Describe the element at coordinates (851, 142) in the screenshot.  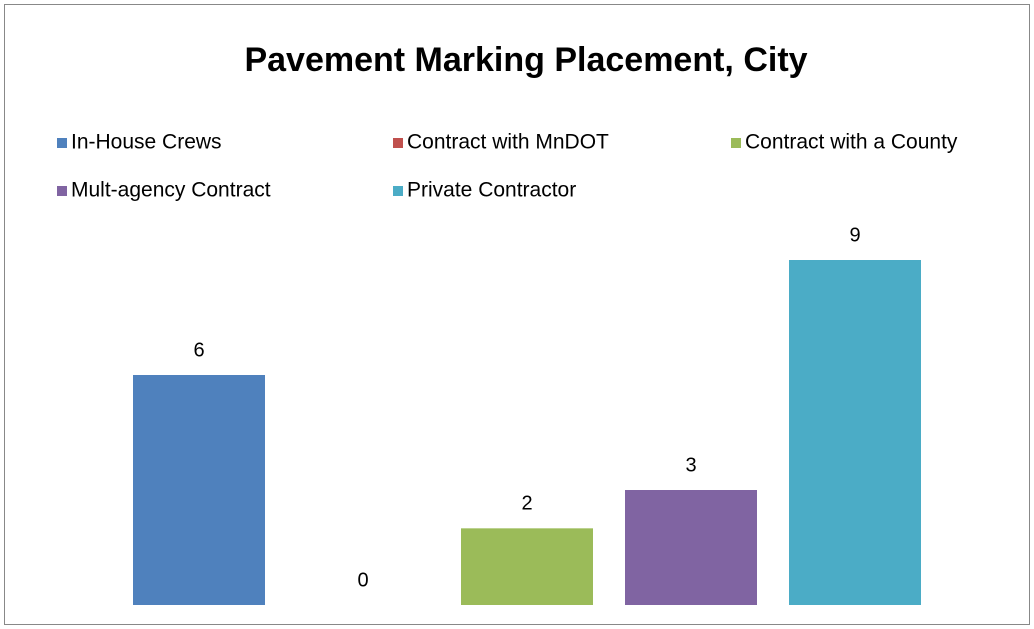
I see `legend-label: Contract with a County` at that location.